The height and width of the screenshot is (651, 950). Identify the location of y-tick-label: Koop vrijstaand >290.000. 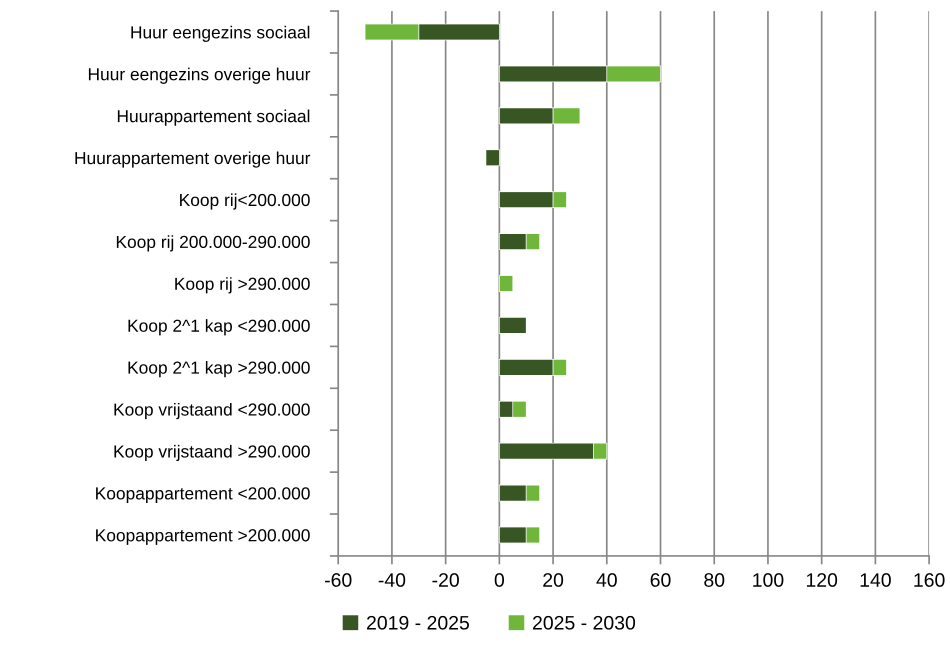
(212, 453).